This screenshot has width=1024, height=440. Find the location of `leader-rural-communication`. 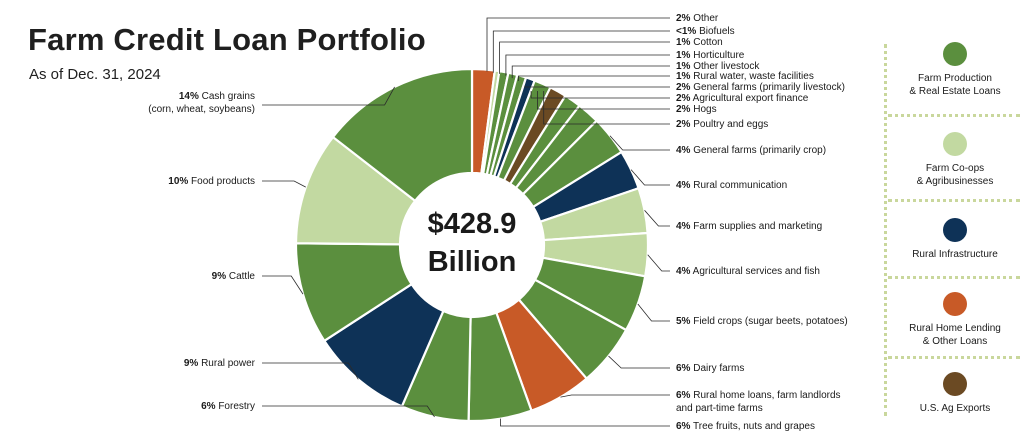

leader-rural-communication is located at coordinates (650, 177).